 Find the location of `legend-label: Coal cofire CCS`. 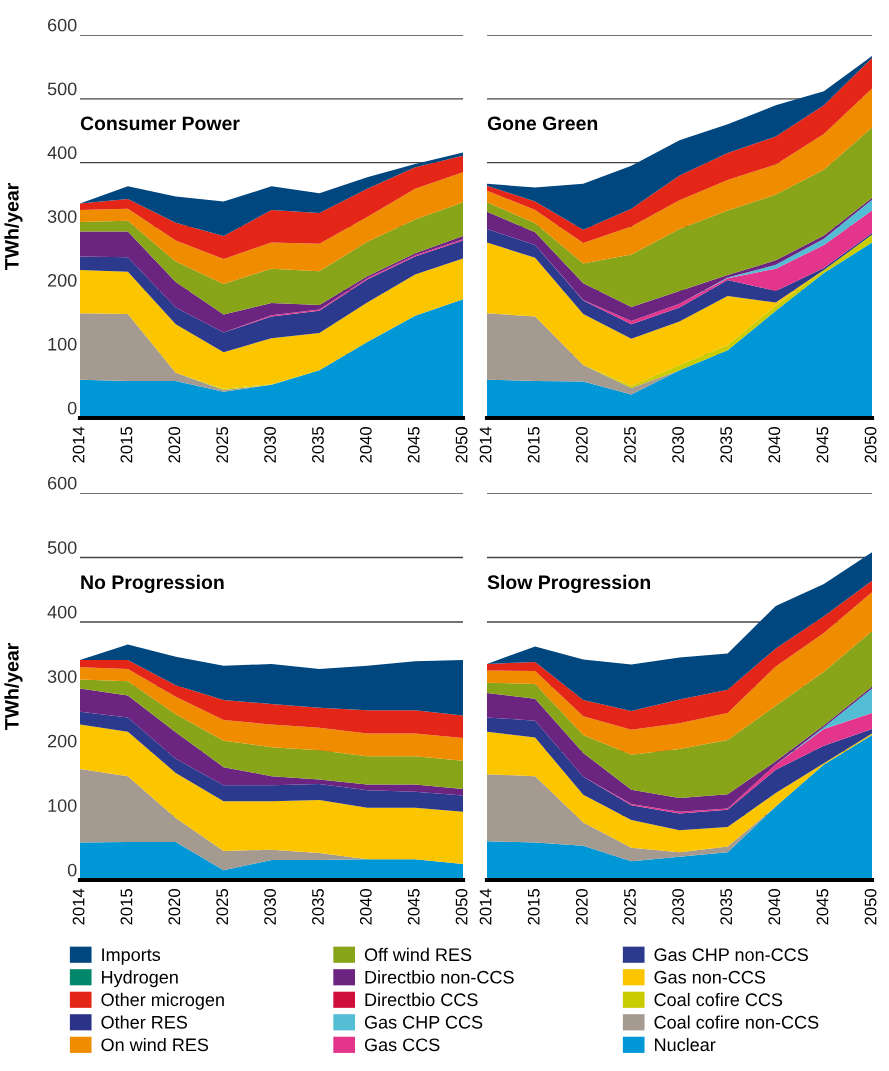

legend-label: Coal cofire CCS is located at coordinates (718, 999).